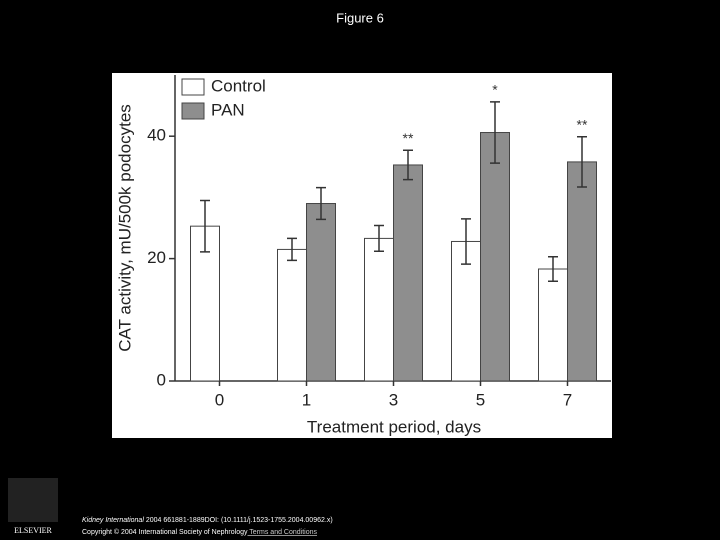  What do you see at coordinates (124, 228) in the screenshot?
I see `y-axis-label: CAT activity, mU/500k podocytes` at bounding box center [124, 228].